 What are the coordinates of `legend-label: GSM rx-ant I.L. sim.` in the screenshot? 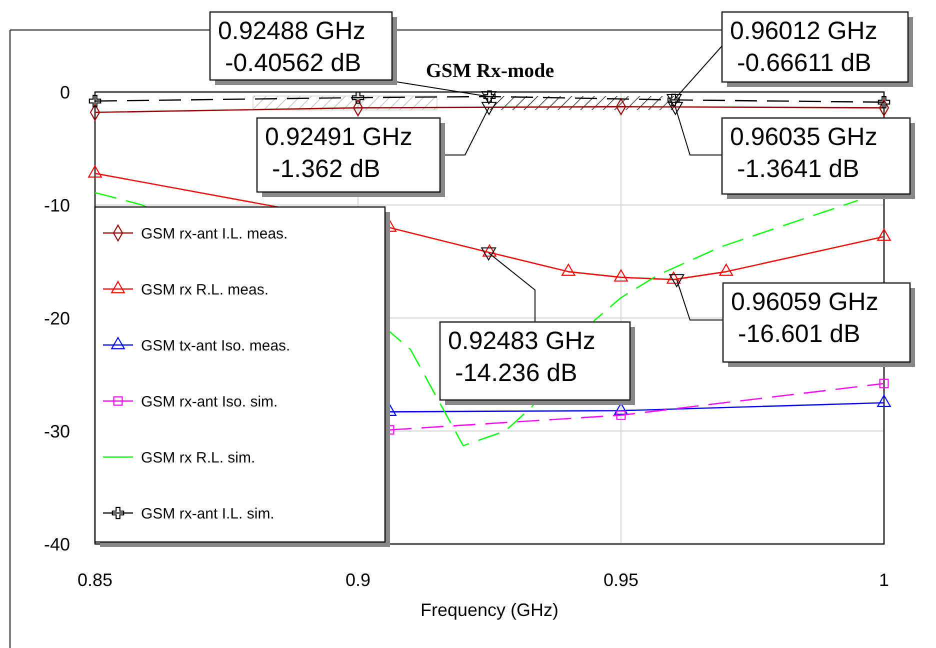 It's located at (207, 513).